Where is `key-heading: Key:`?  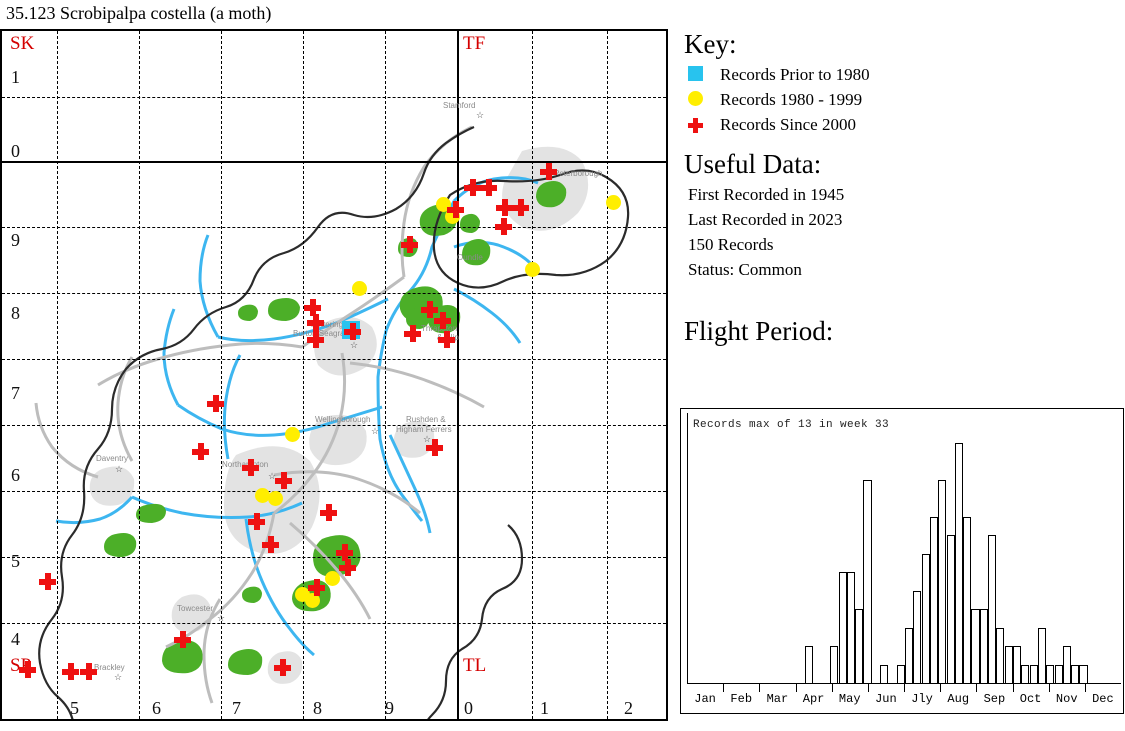 key-heading: Key: is located at coordinates (710, 44).